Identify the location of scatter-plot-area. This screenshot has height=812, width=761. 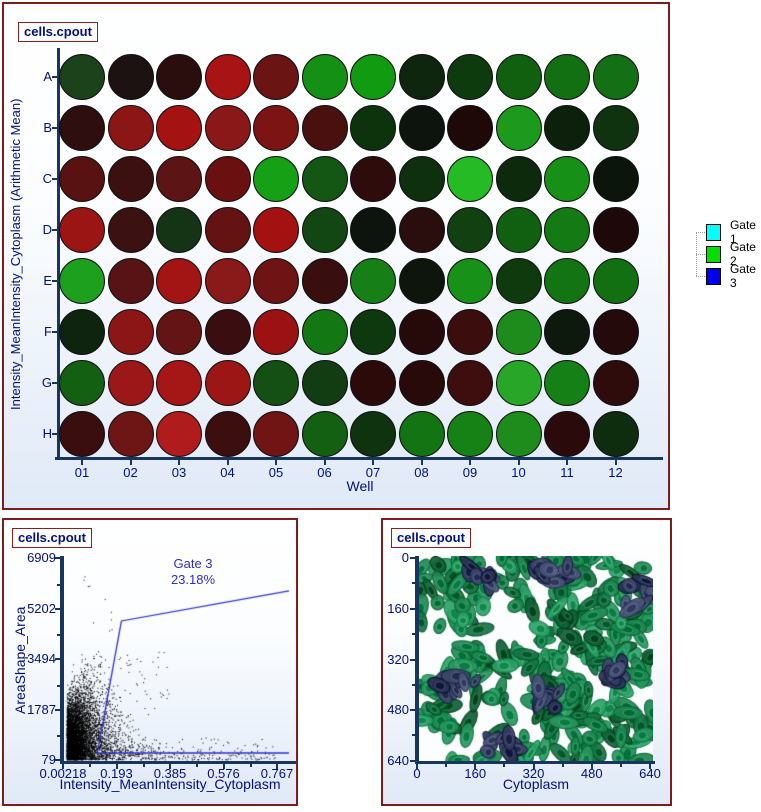
(179, 659).